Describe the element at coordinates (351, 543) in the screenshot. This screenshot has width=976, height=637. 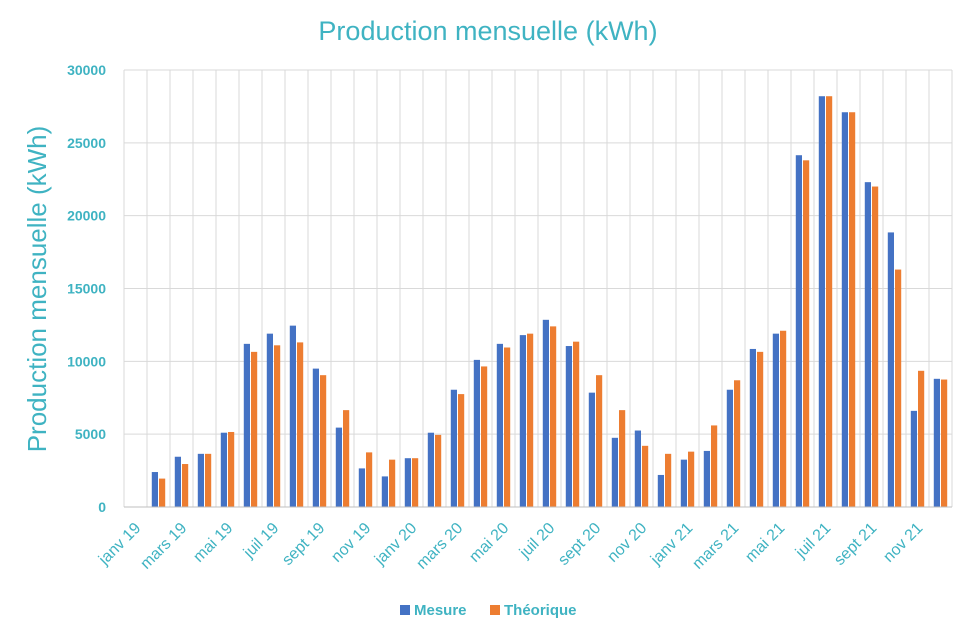
I see `x-tick-label: nov 19` at that location.